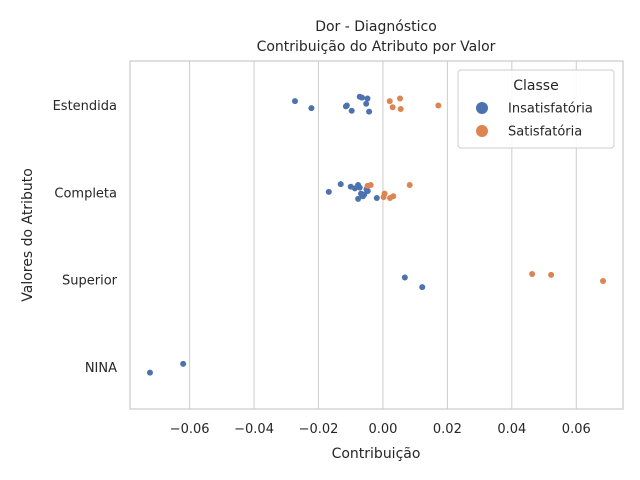 The height and width of the screenshot is (480, 640). Describe the element at coordinates (254, 429) in the screenshot. I see `x-tick-label: −0.04` at that location.